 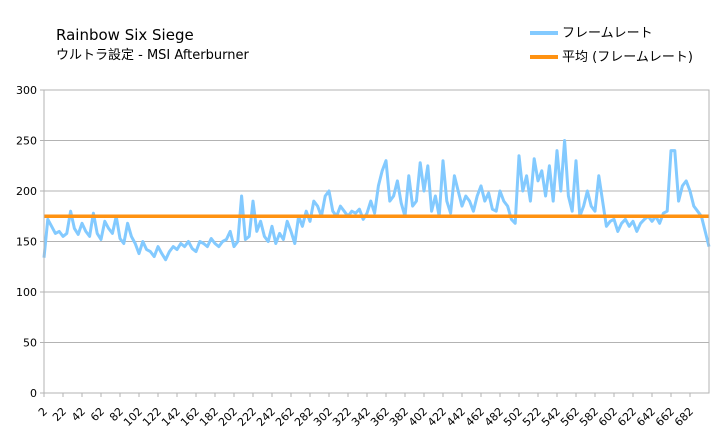 What do you see at coordinates (228, 417) in the screenshot?
I see `x-tick-label-202: 202` at bounding box center [228, 417].